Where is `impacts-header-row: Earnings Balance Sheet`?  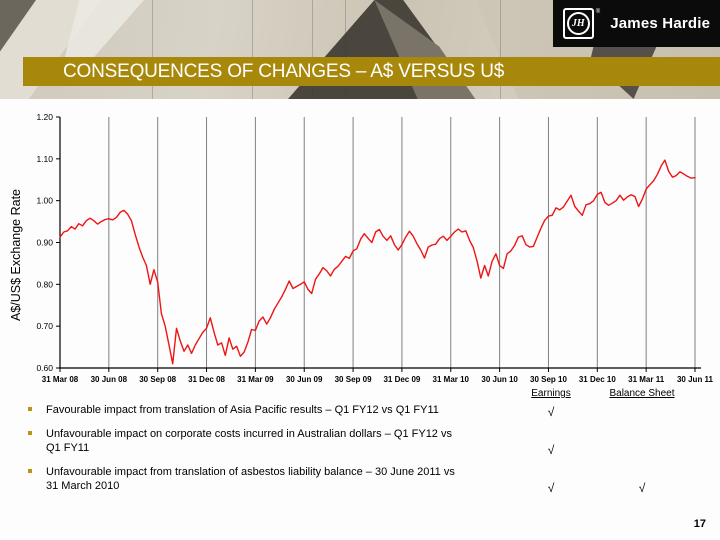 impacts-header-row: Earnings Balance Sheet is located at coordinates (362, 395).